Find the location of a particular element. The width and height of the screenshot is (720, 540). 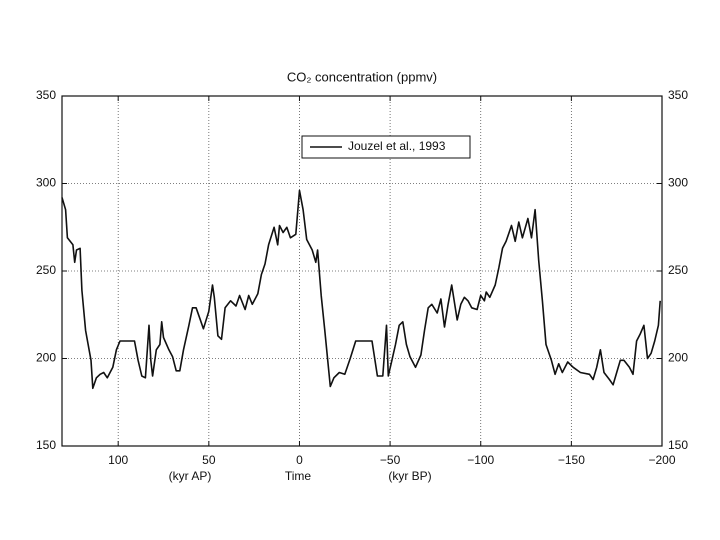

y-tick-label-right: 250 is located at coordinates (678, 270).